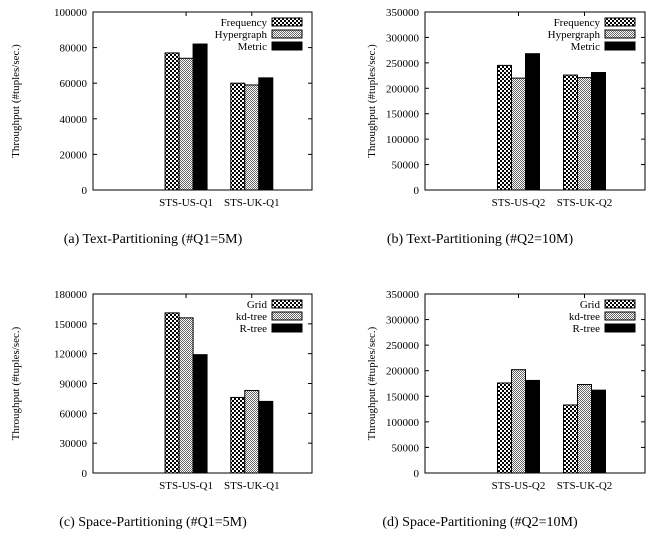 Image resolution: width=652 pixels, height=536 pixels. I want to click on y-tick-label: 20000, so click(74, 155).